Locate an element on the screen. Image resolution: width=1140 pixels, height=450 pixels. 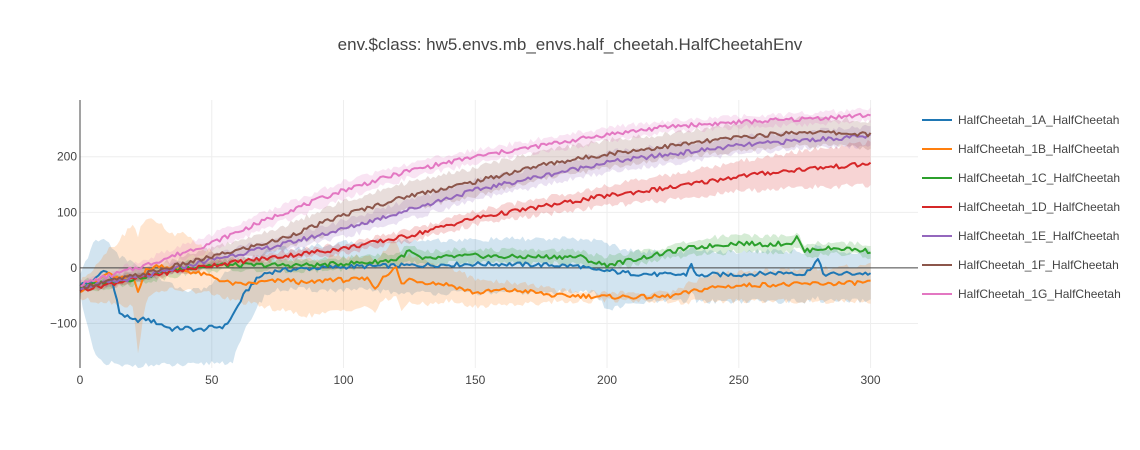
legend-label: HalfCheetah_1F_HalfCheetah is located at coordinates (1038, 264).